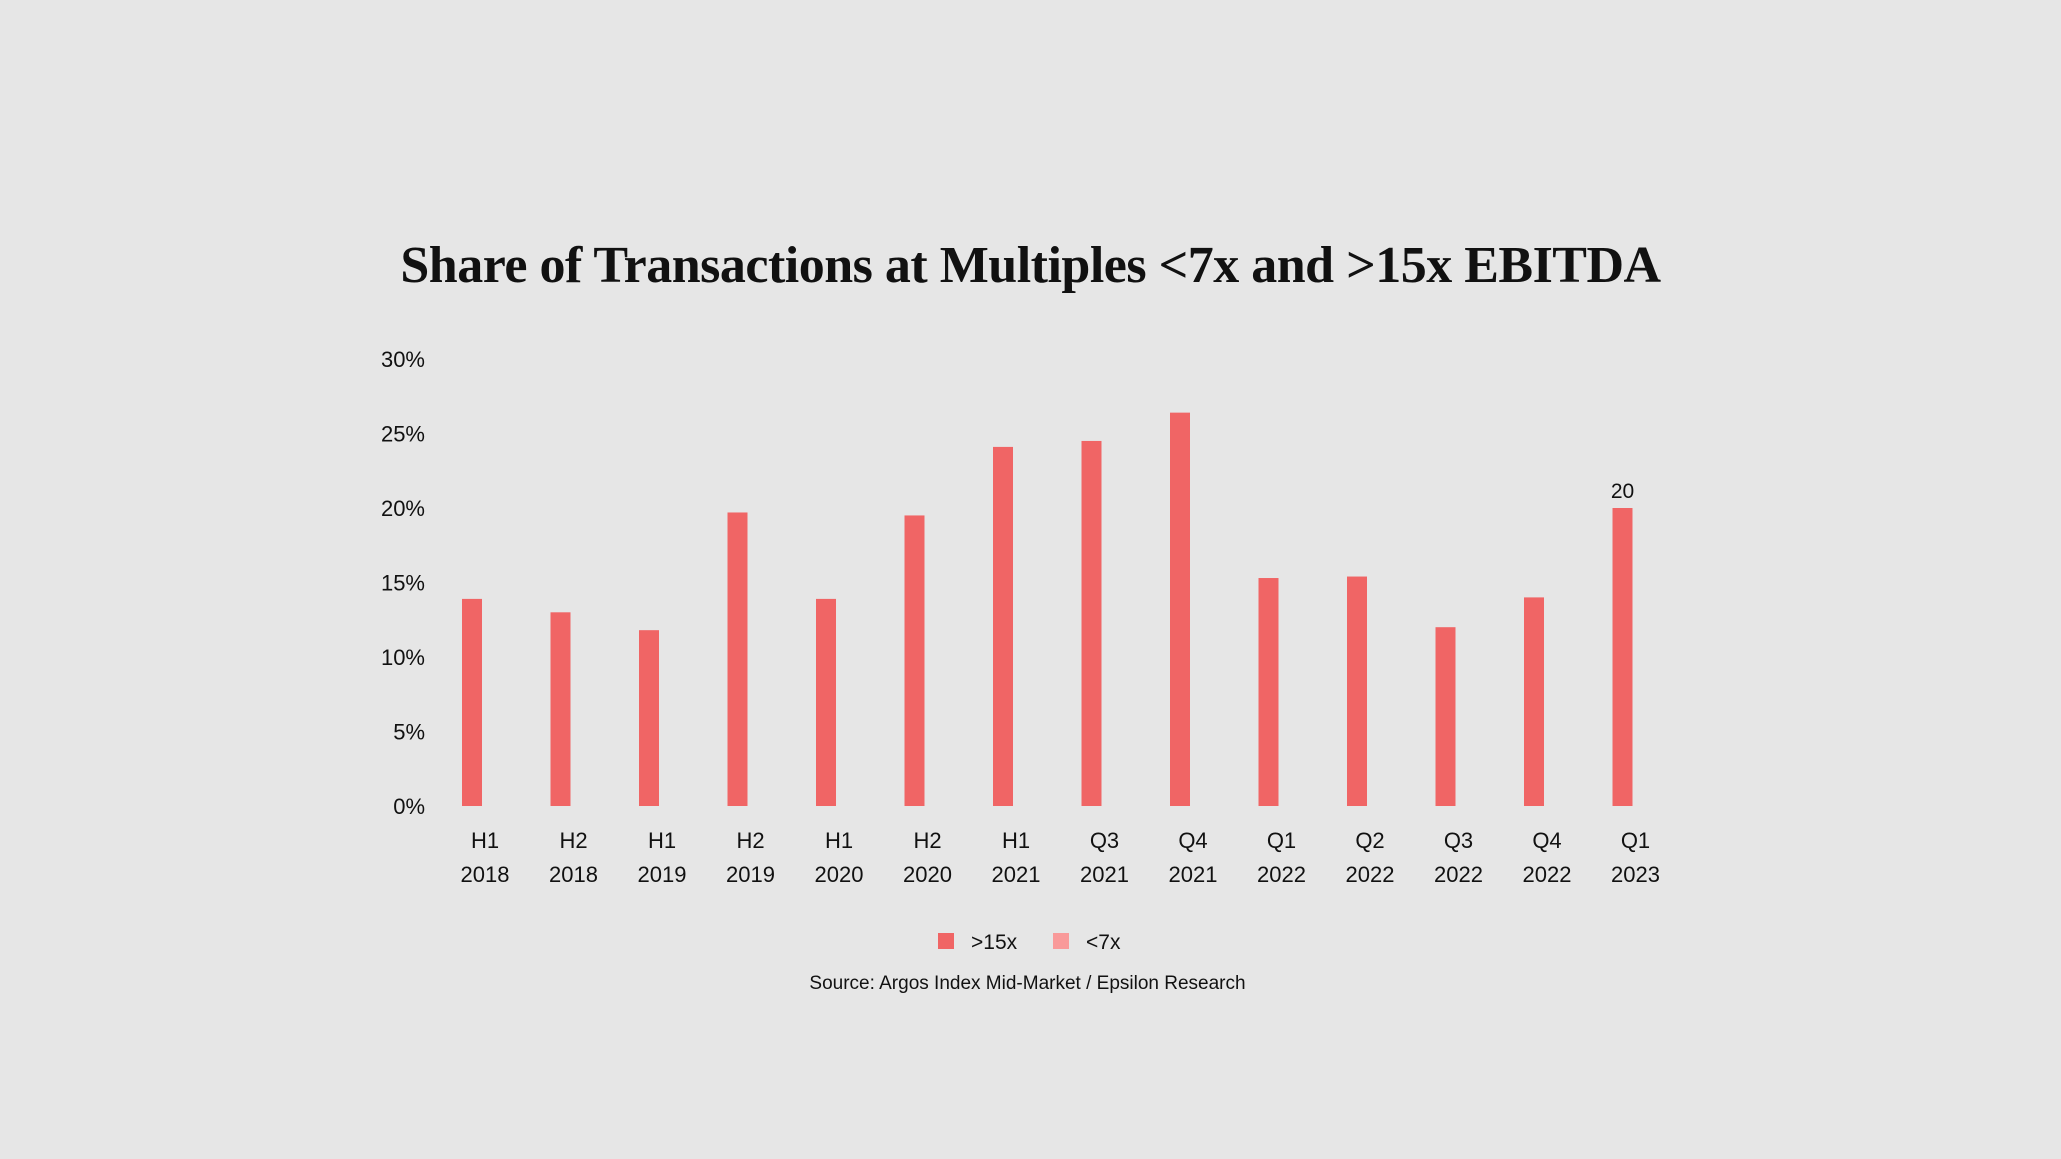 The width and height of the screenshot is (2061, 1159). What do you see at coordinates (1103, 942) in the screenshot?
I see `legend-label: <7x` at bounding box center [1103, 942].